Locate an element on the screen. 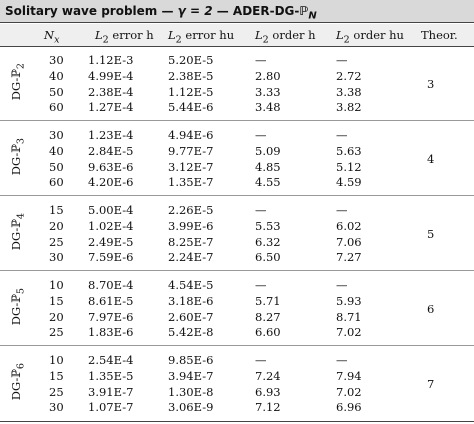 This screenshot has height=424, width=474. cell-l2-error-hu: 9.77E-7 is located at coordinates (191, 150).